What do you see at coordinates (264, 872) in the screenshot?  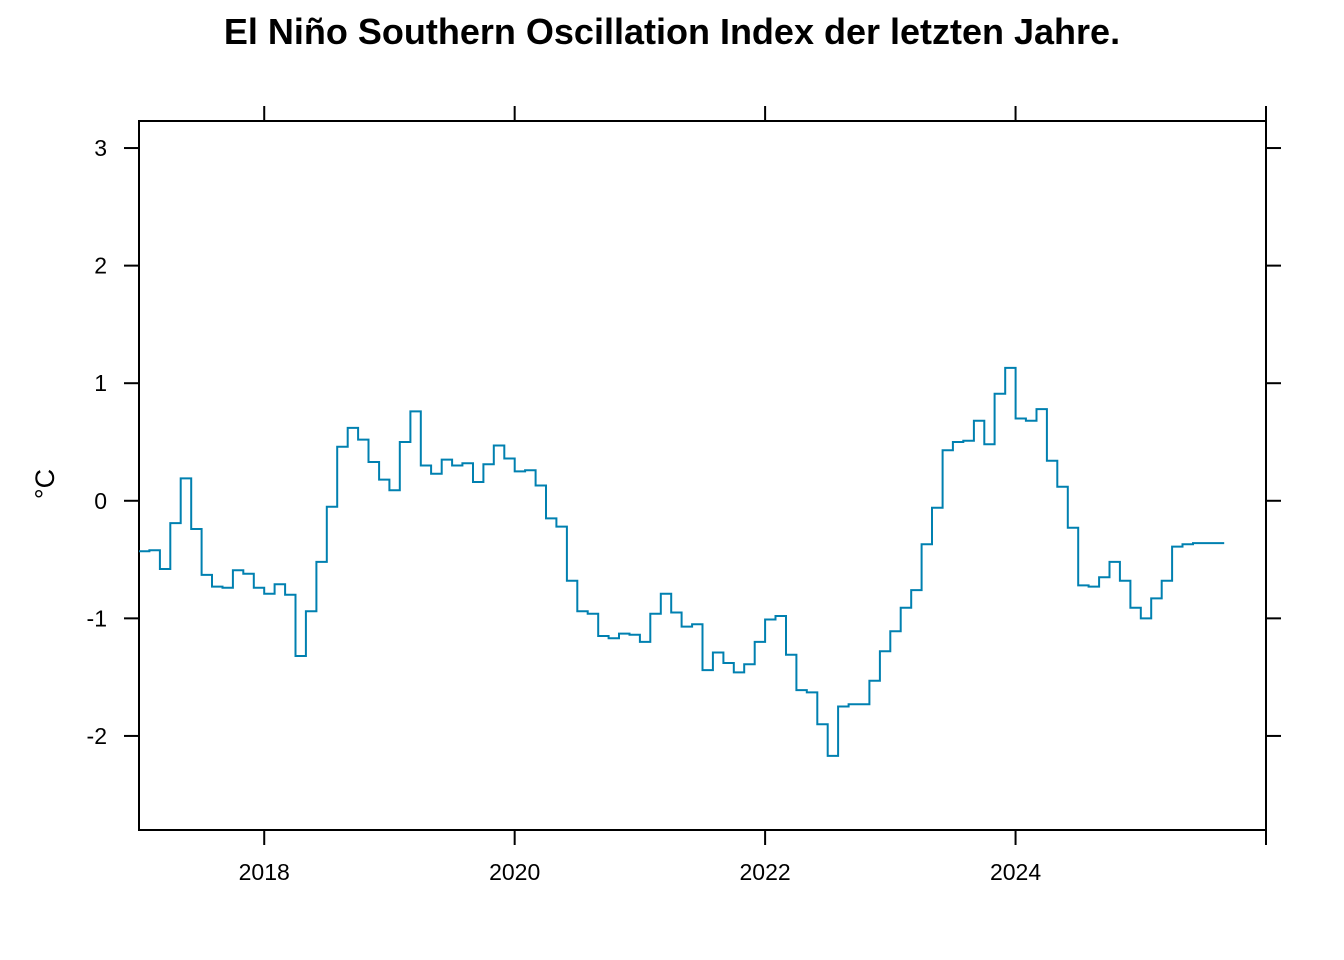 I see `x-tick-label: 2018` at bounding box center [264, 872].